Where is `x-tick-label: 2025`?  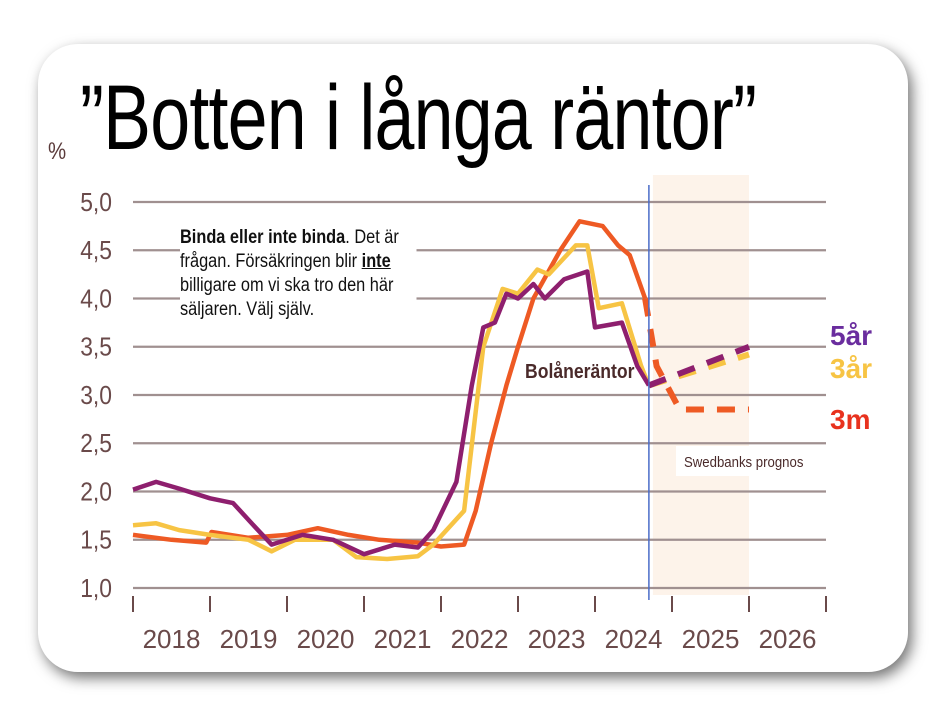 x-tick-label: 2025 is located at coordinates (711, 639).